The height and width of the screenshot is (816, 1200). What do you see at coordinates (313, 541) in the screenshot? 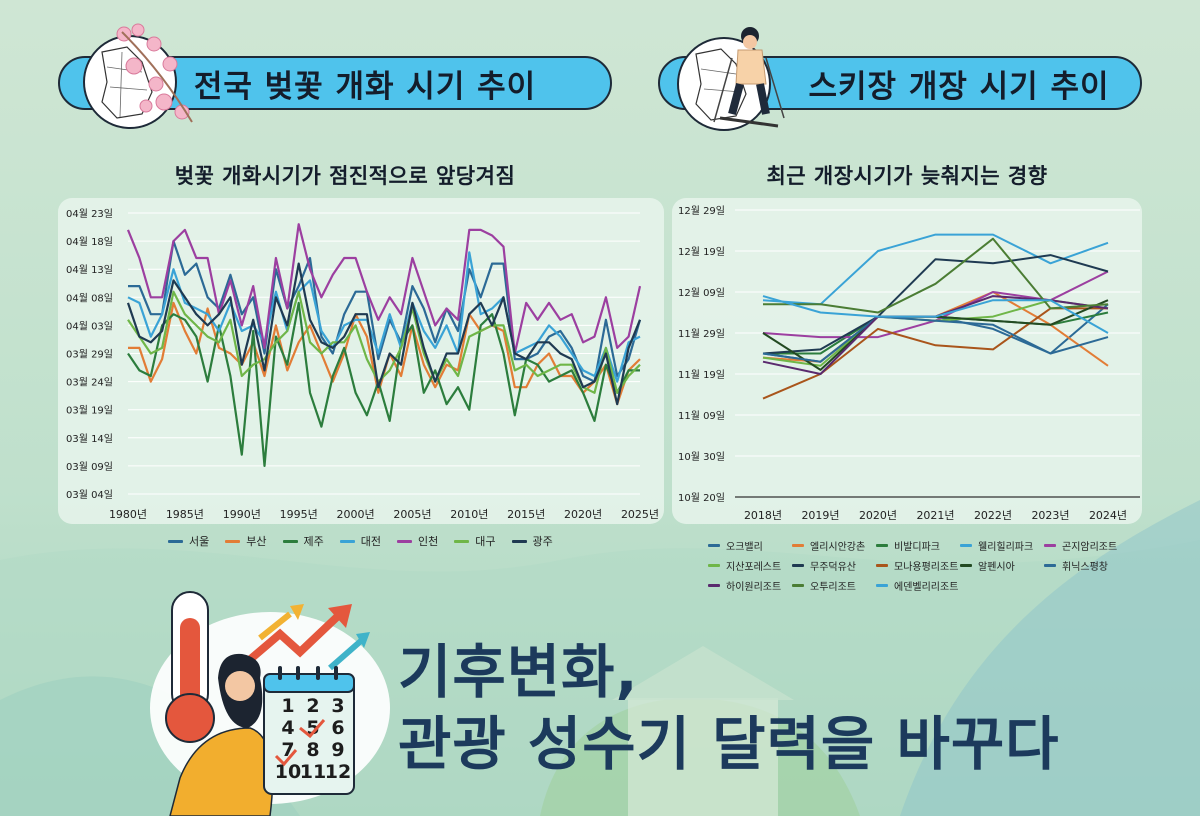
I see `legend-label: 제주` at bounding box center [313, 541].